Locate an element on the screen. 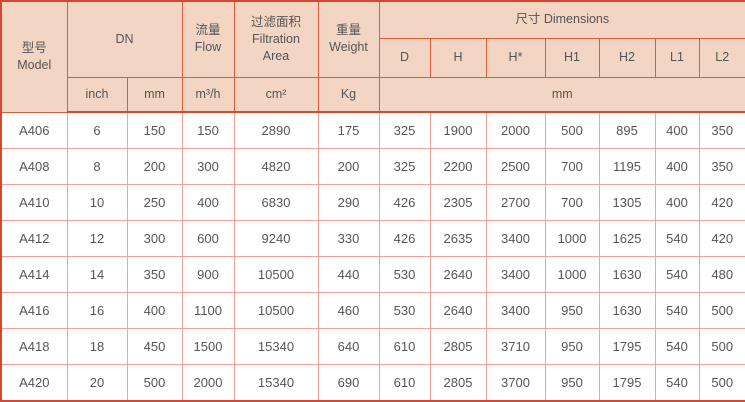  dn-mm-cell: 500 is located at coordinates (154, 383).